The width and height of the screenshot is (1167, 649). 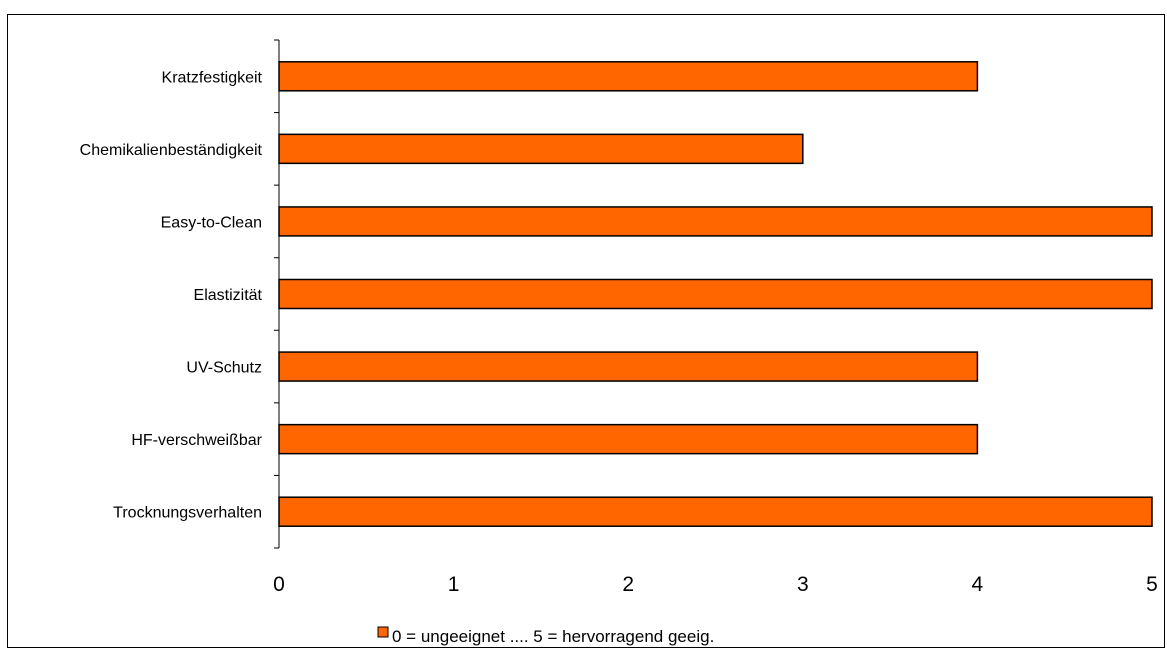 I want to click on x-tick-label: 4, so click(x=978, y=584).